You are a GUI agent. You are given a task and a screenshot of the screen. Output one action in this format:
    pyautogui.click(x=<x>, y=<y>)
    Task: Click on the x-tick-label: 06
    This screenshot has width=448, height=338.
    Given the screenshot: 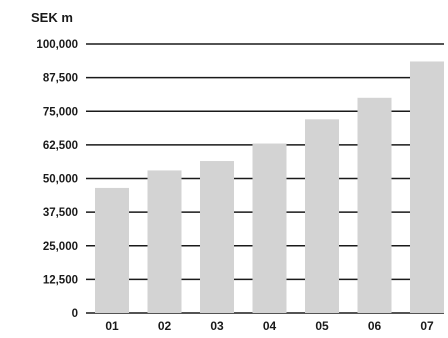 What is the action you would take?
    pyautogui.click(x=375, y=326)
    